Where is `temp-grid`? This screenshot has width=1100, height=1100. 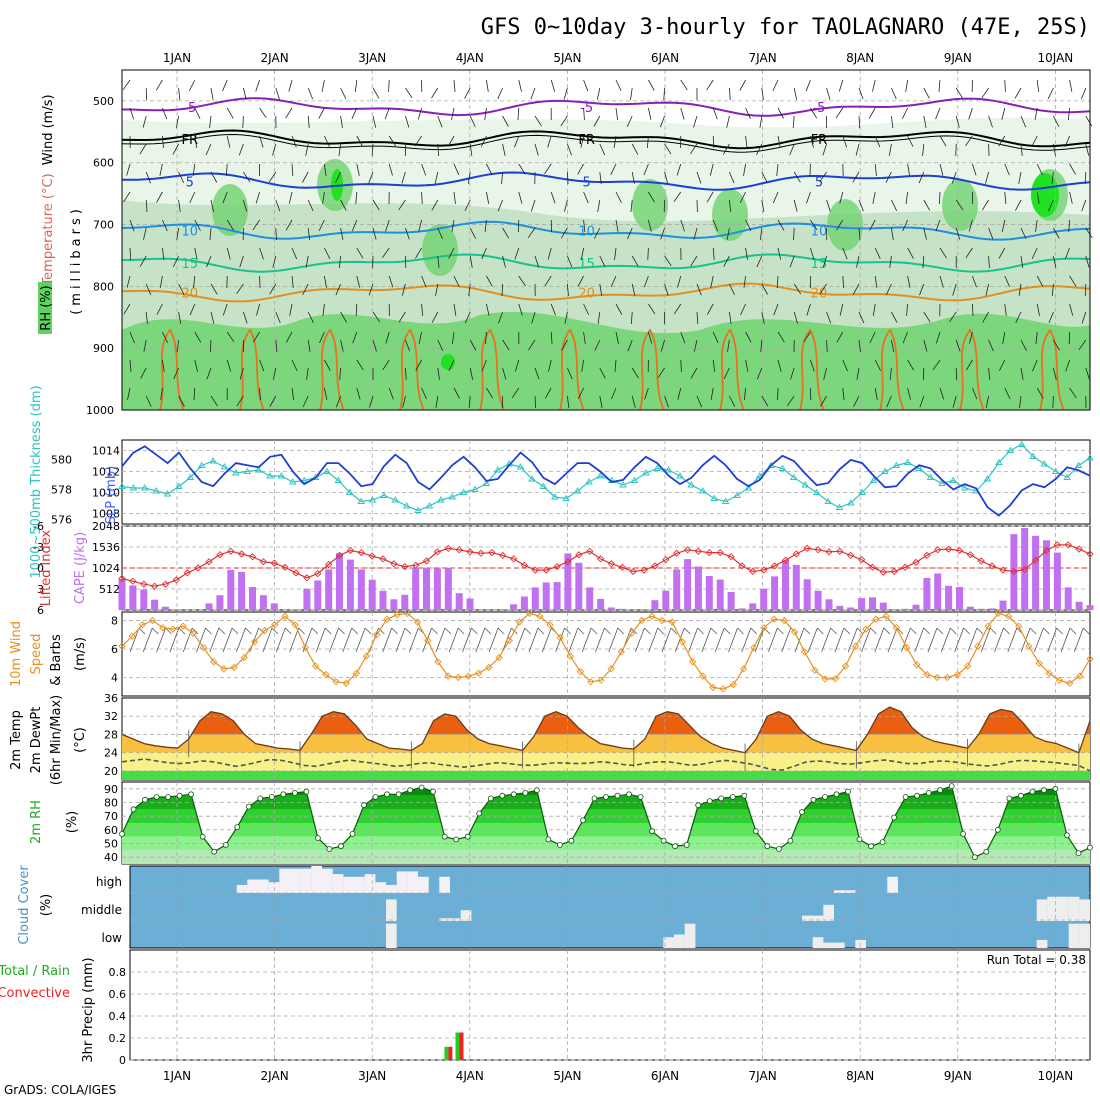 temp-grid is located at coordinates (606, 739).